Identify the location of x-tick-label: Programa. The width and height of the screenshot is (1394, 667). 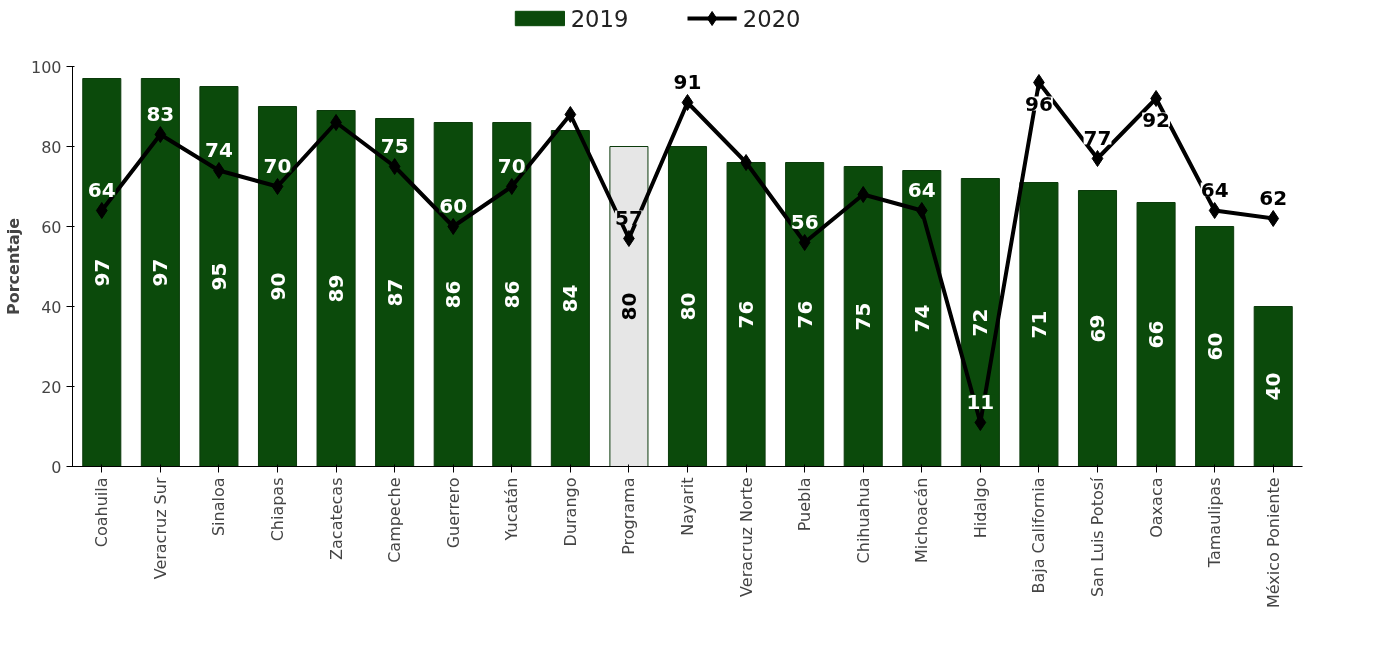
(629, 516).